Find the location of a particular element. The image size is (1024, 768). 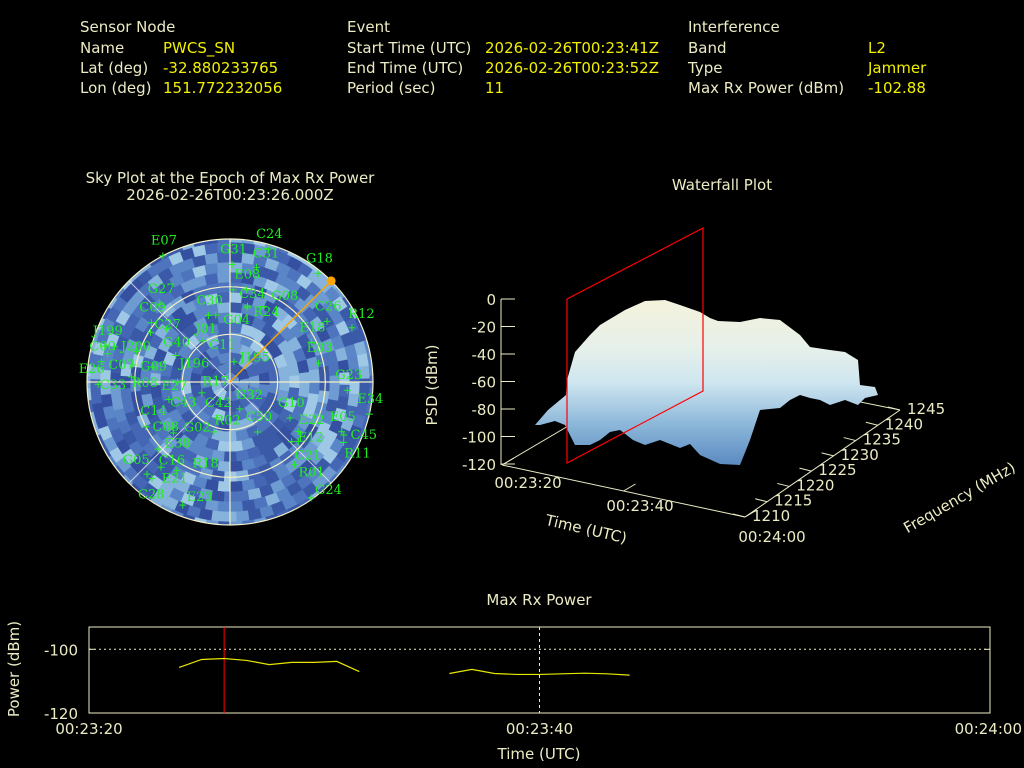

satellite-label: G18 is located at coordinates (319, 258).